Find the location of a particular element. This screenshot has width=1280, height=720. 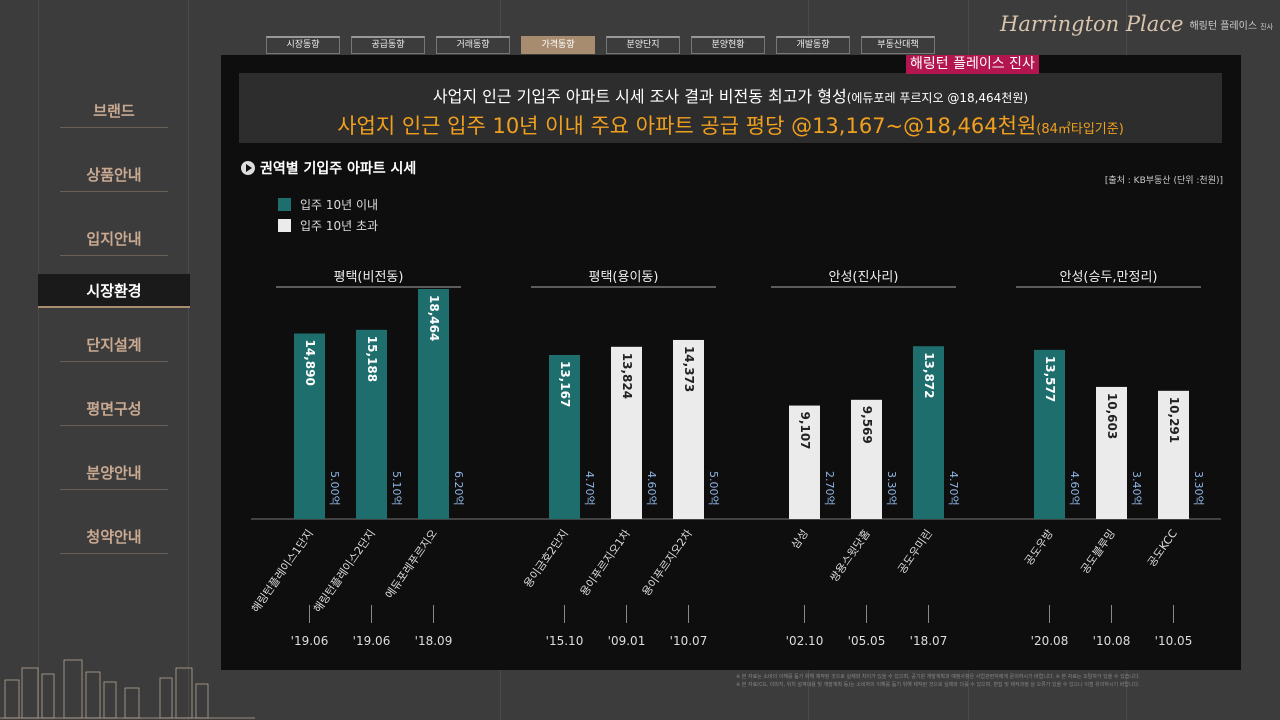

tab-market-trend: 시장동향 is located at coordinates (303, 45).